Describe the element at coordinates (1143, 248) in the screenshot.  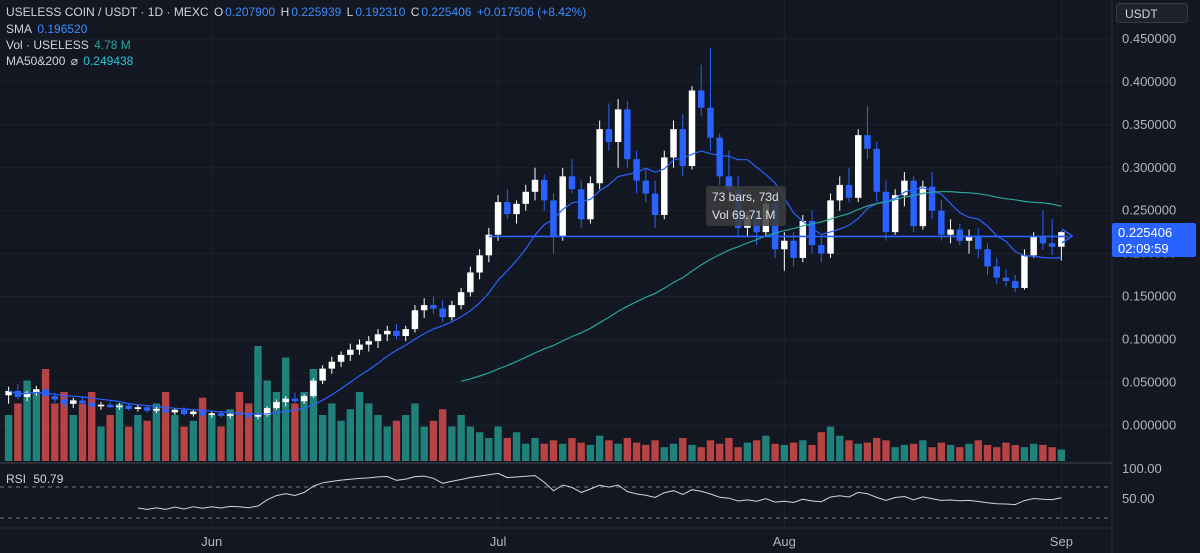
I see `bar-countdown: 02:09:59` at that location.